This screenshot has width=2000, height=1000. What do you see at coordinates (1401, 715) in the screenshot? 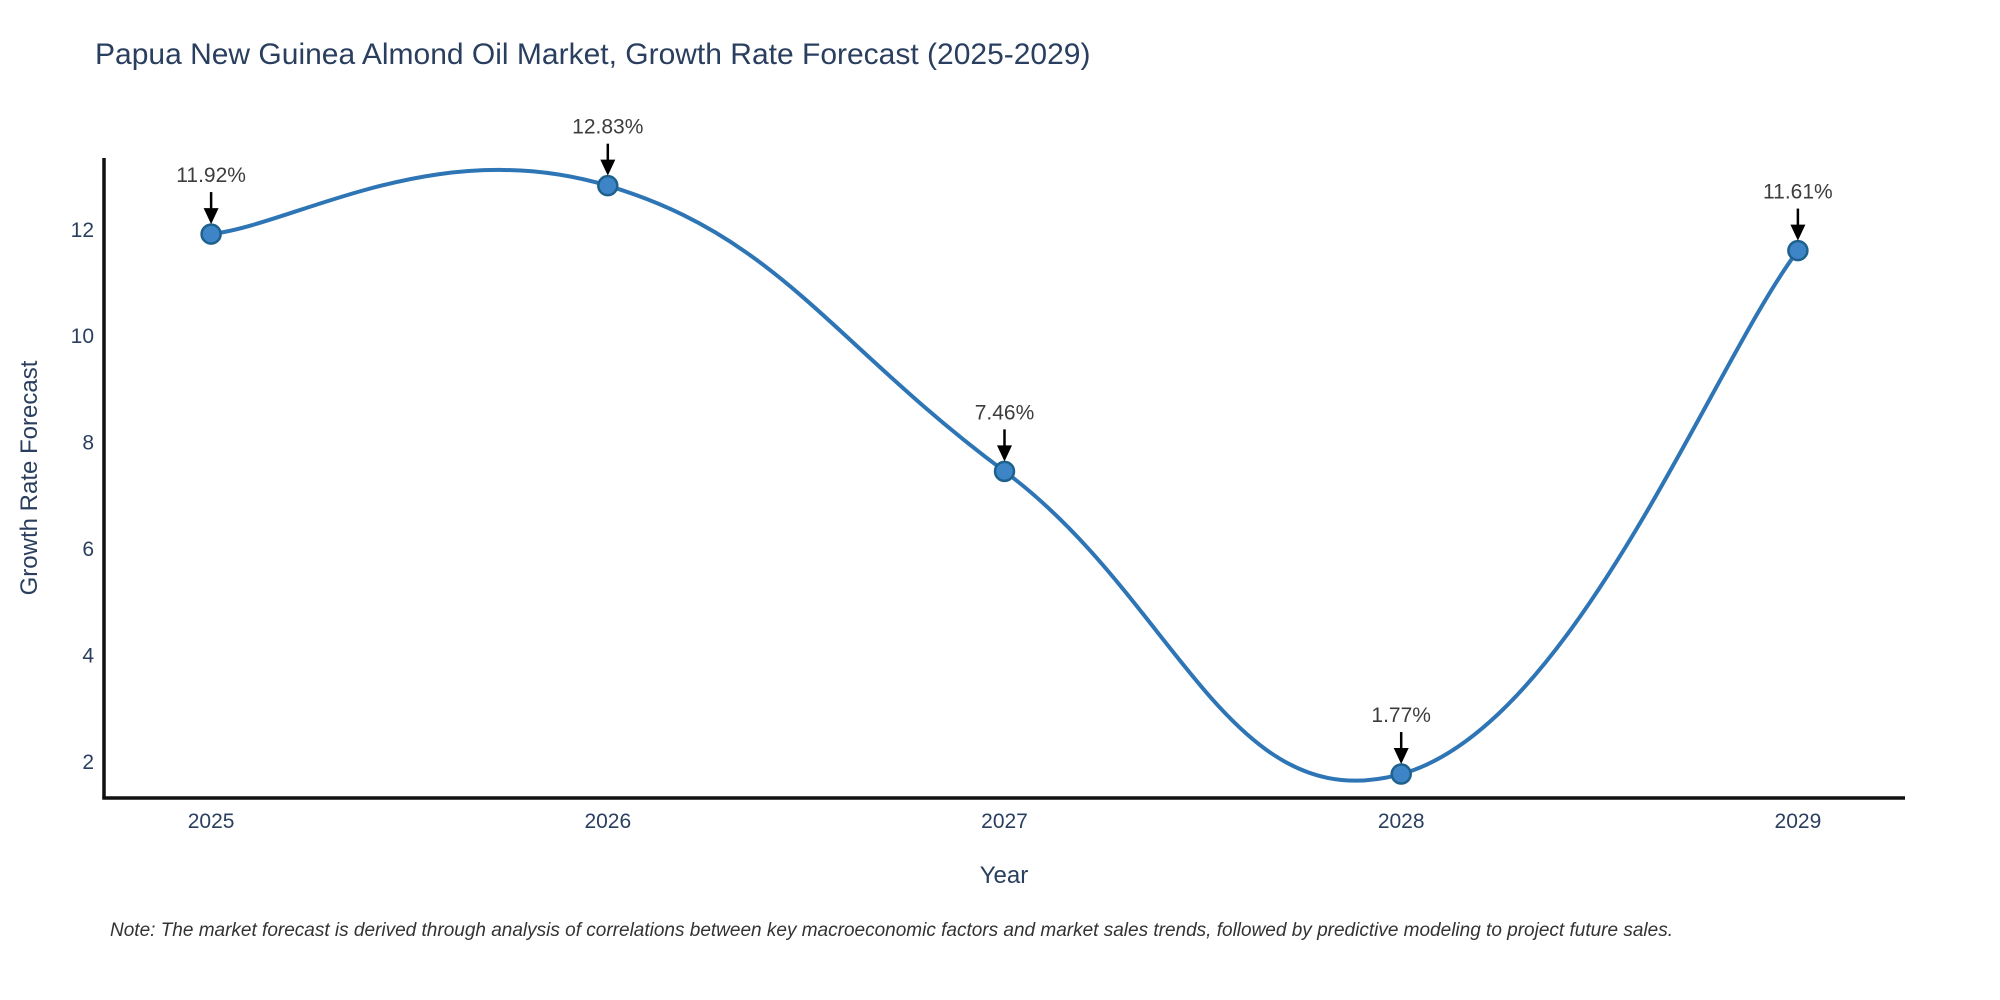
I see `point-value-label: 1.77%` at bounding box center [1401, 715].